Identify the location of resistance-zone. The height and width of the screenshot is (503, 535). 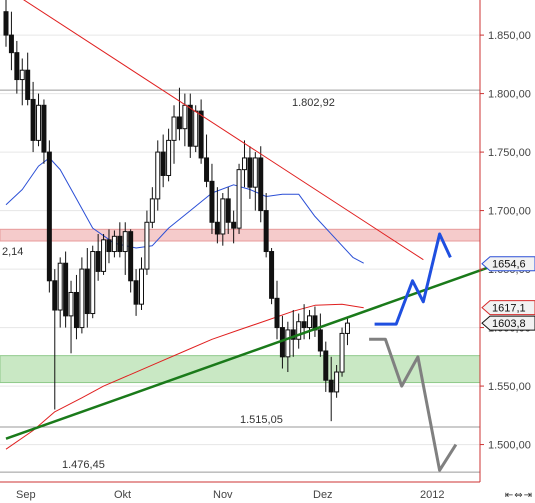
(240, 235).